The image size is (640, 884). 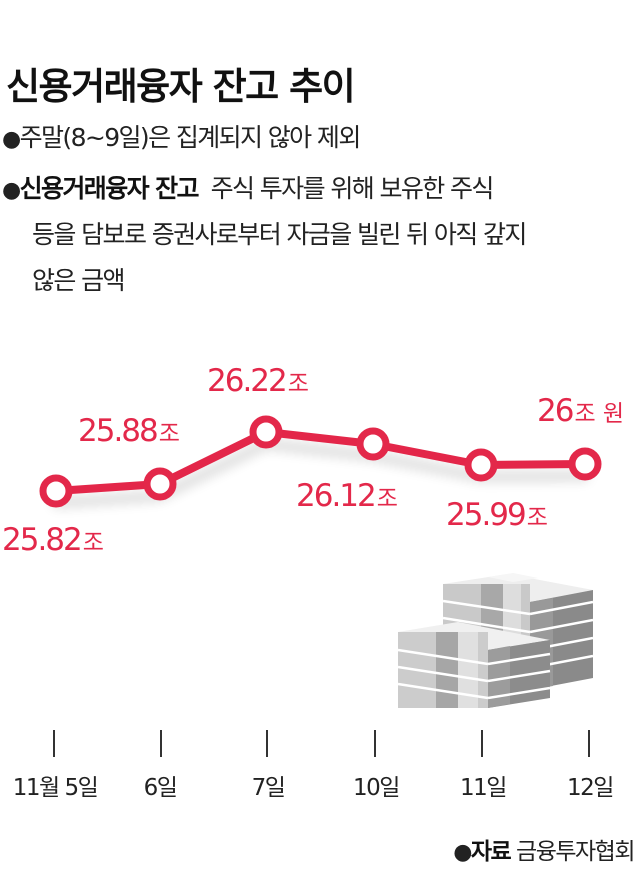 What do you see at coordinates (268, 788) in the screenshot?
I see `x-label-2: 7일` at bounding box center [268, 788].